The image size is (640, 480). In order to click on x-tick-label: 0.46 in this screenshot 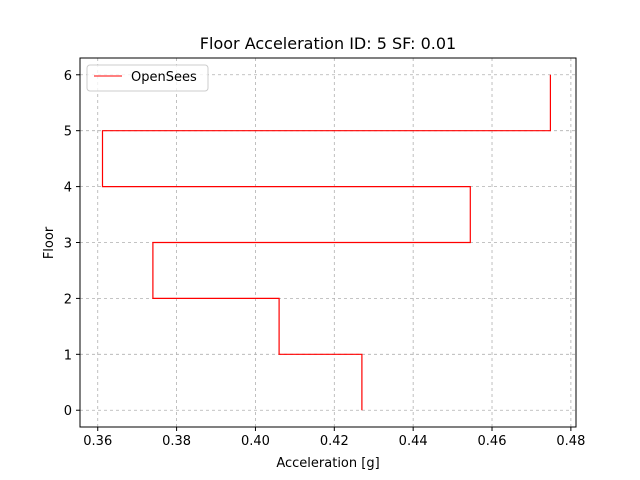, I will do `click(492, 441)`.